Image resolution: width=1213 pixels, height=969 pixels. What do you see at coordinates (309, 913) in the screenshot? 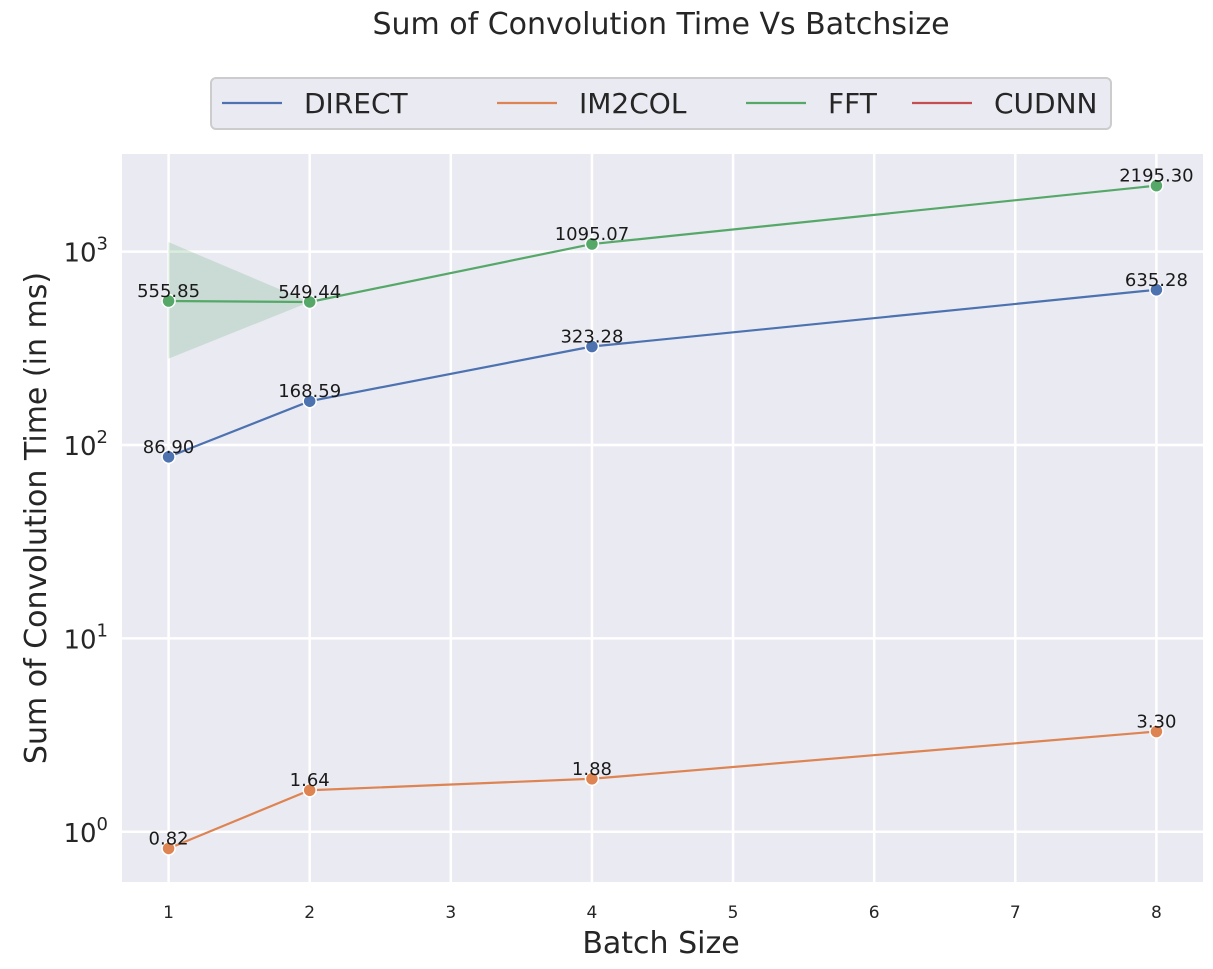
I see `x-tick-label: 2` at bounding box center [309, 913].